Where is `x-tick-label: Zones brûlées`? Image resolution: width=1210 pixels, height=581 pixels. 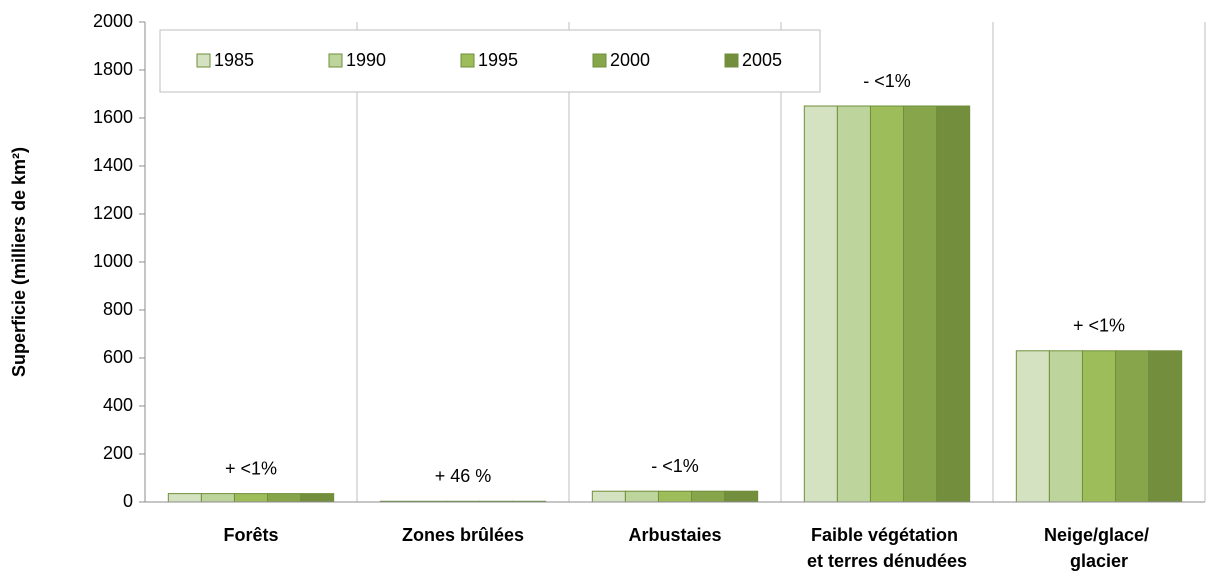
x-tick-label: Zones brûlées is located at coordinates (463, 535).